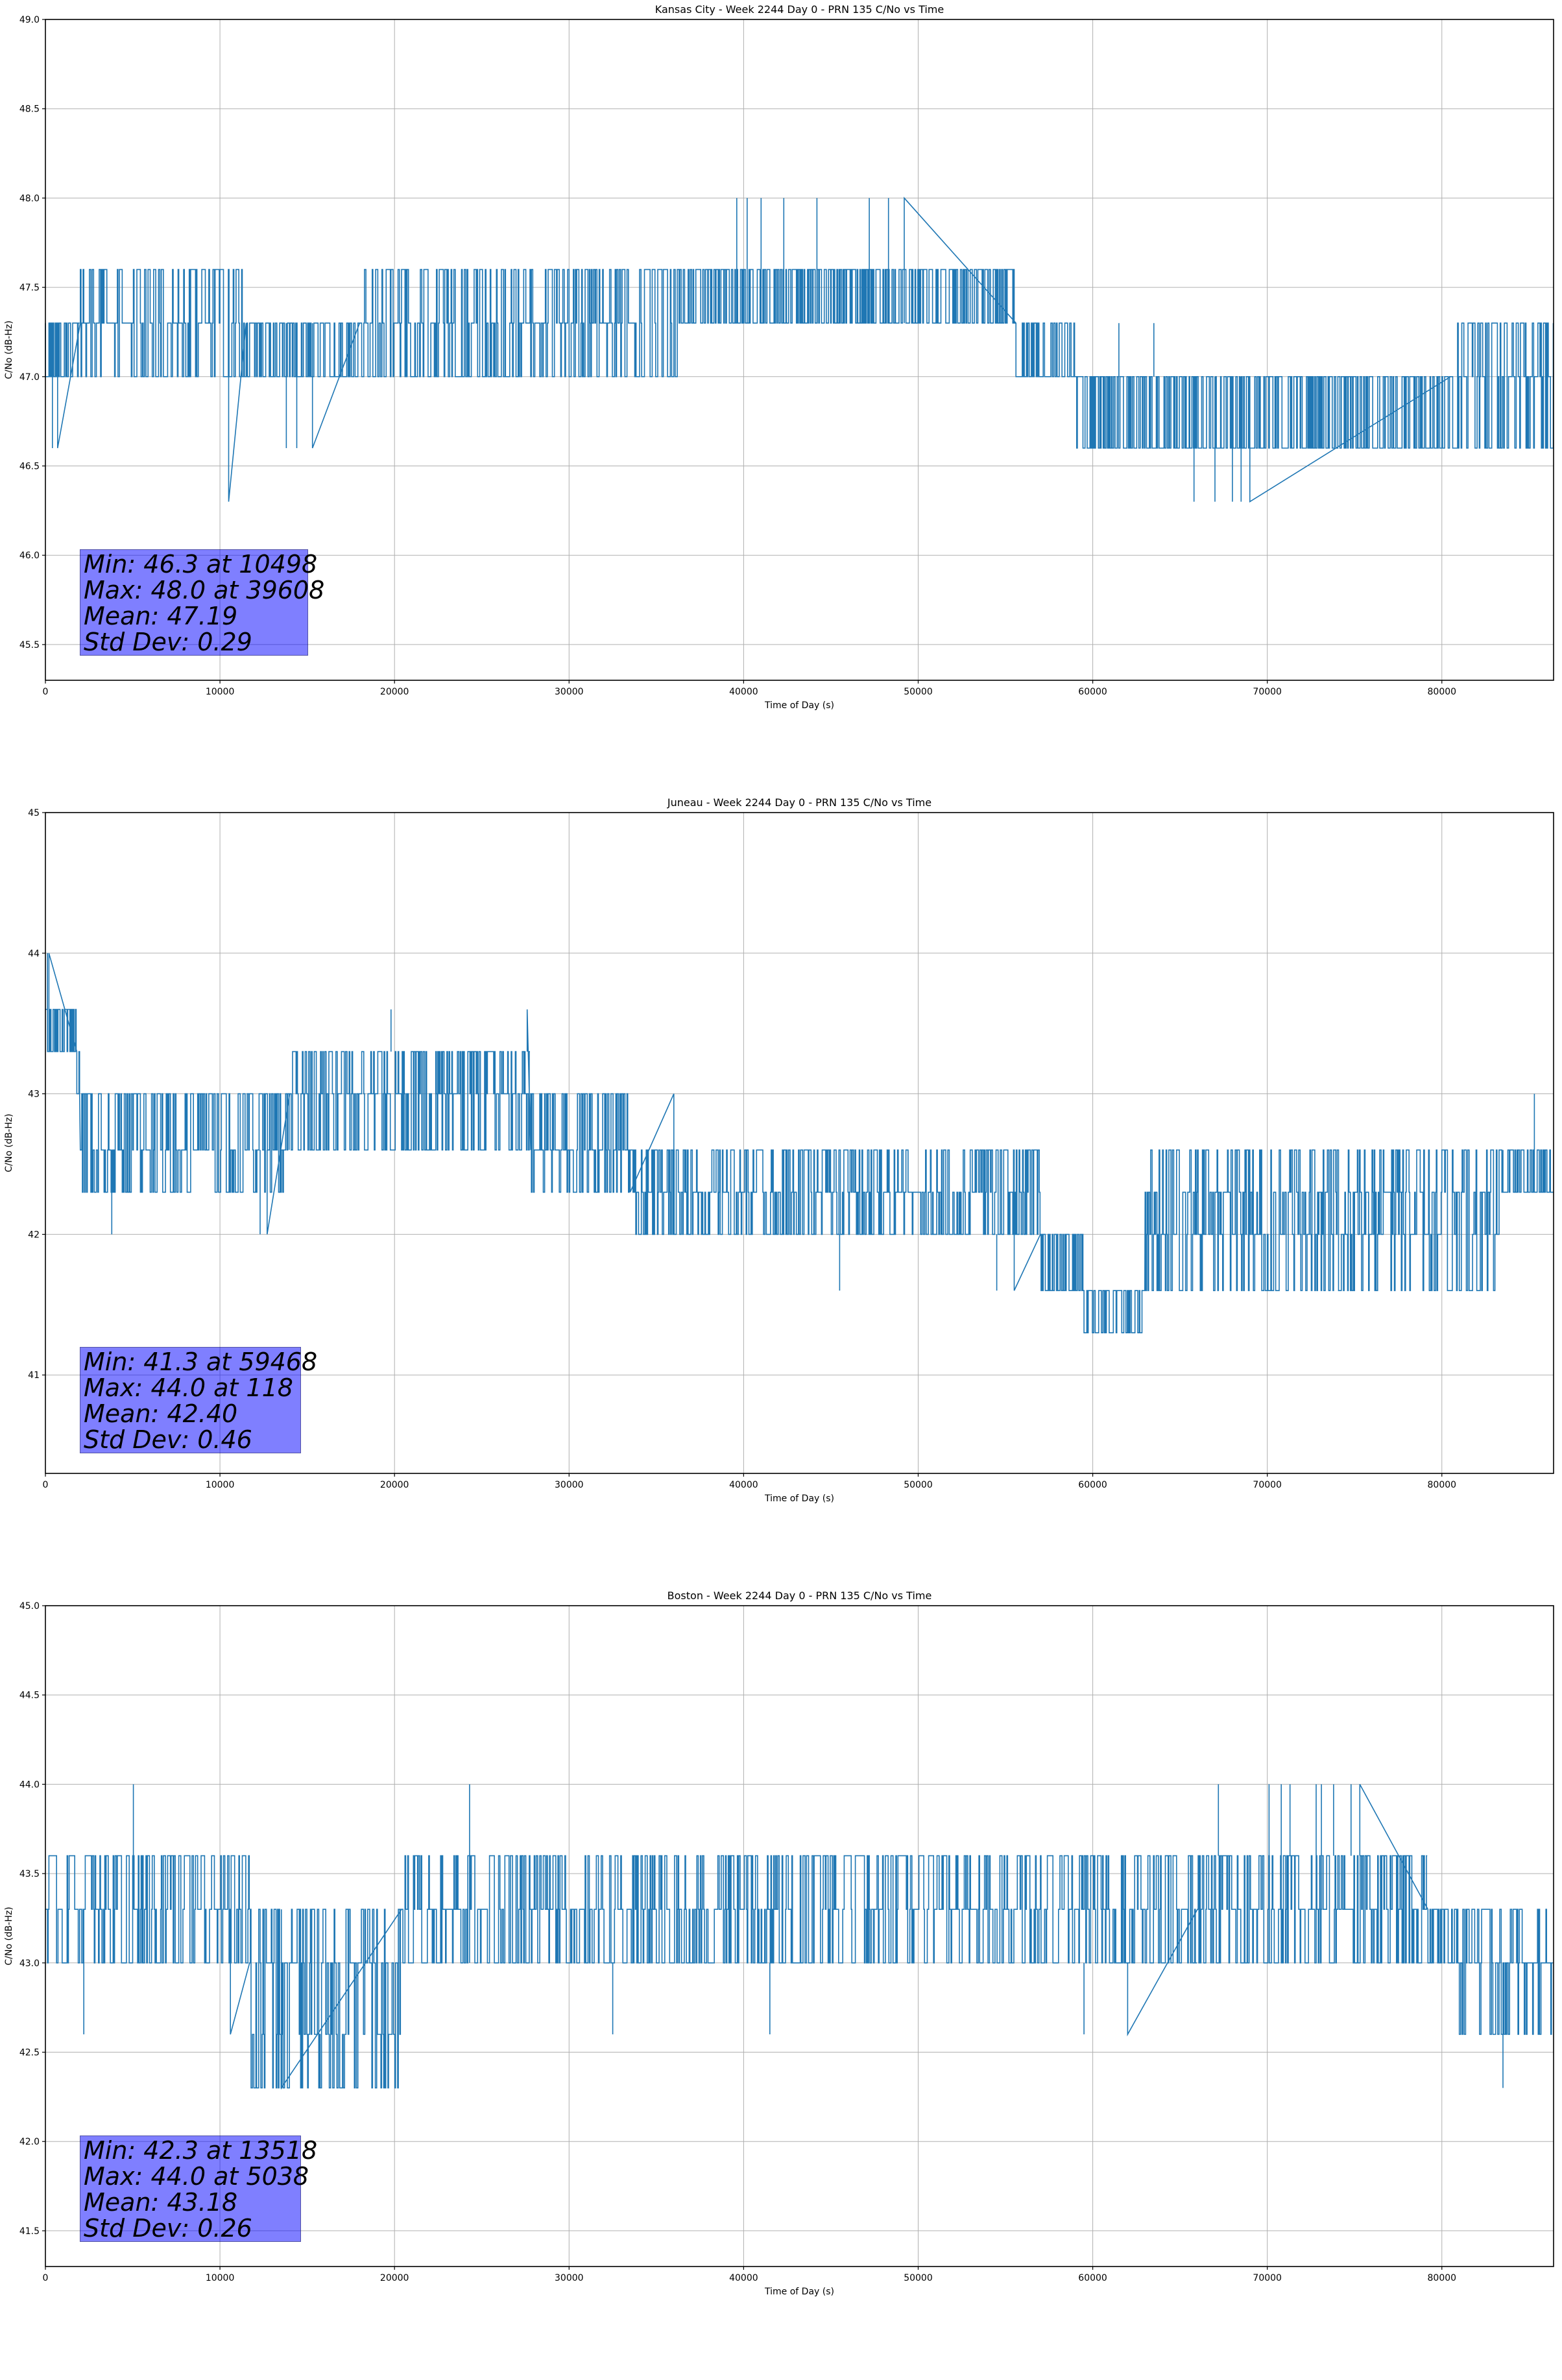 This screenshot has width=1562, height=2380. What do you see at coordinates (161, 616) in the screenshot?
I see `stats-mean: Mean: 47.19` at bounding box center [161, 616].